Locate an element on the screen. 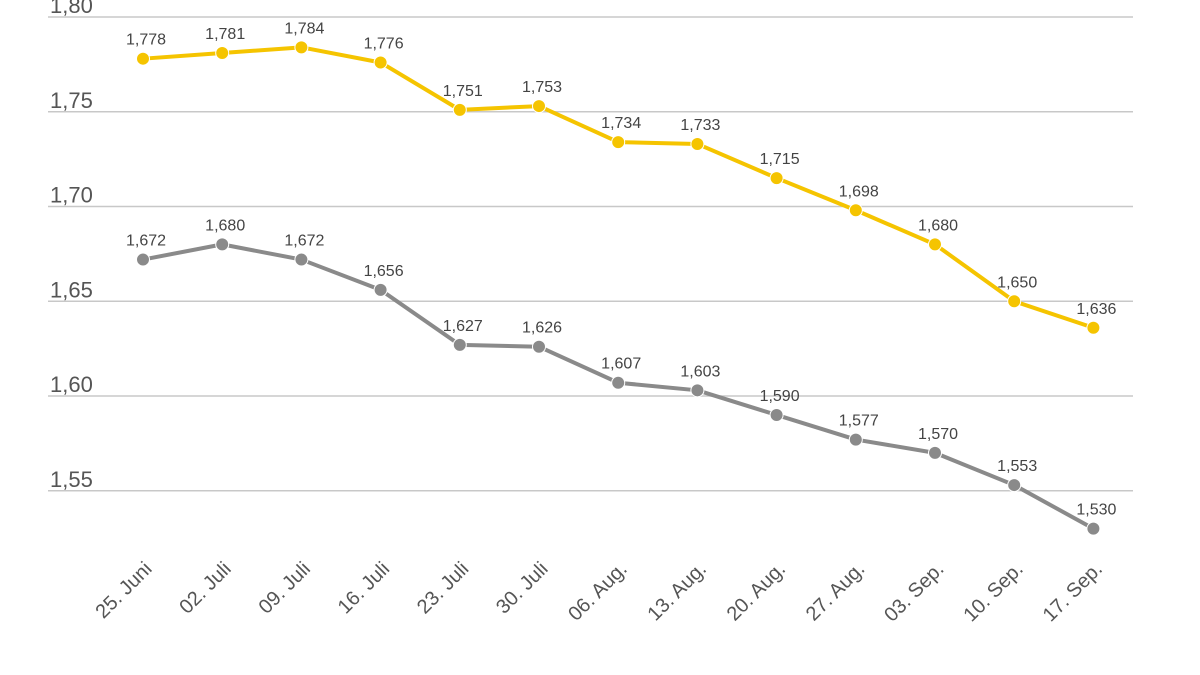  data-label: 1,603 is located at coordinates (700, 371).